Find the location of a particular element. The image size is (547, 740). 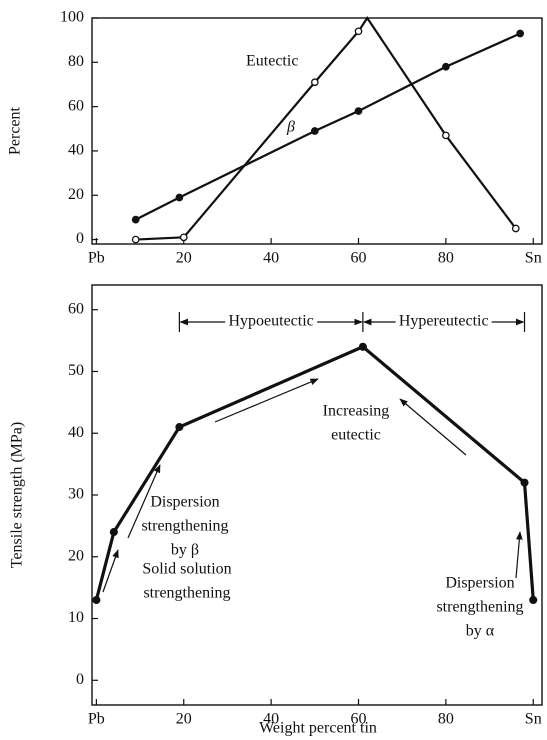

annotation: by β is located at coordinates (185, 550).